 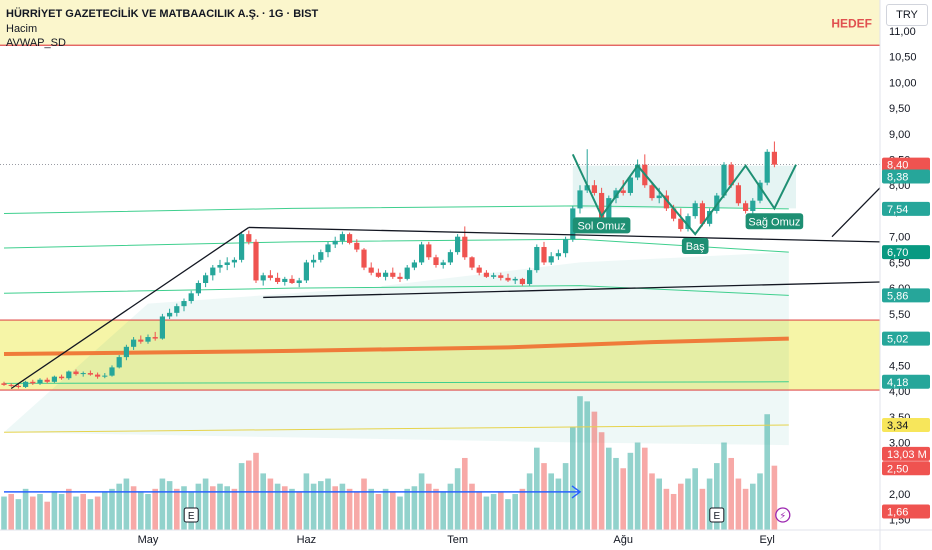 I want to click on price-tick: 11,00, so click(x=902, y=32).